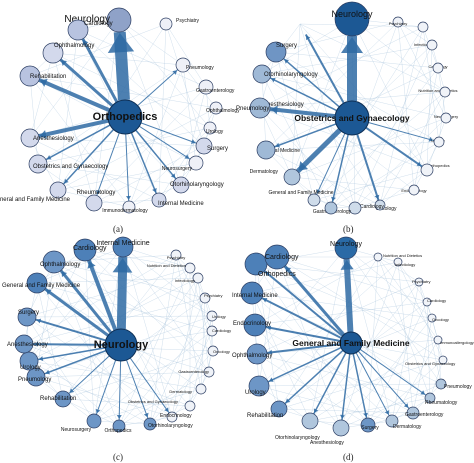 Image resolution: width=474 pixels, height=463 pixels. I want to click on node-label: Orthopedics, so click(118, 431).